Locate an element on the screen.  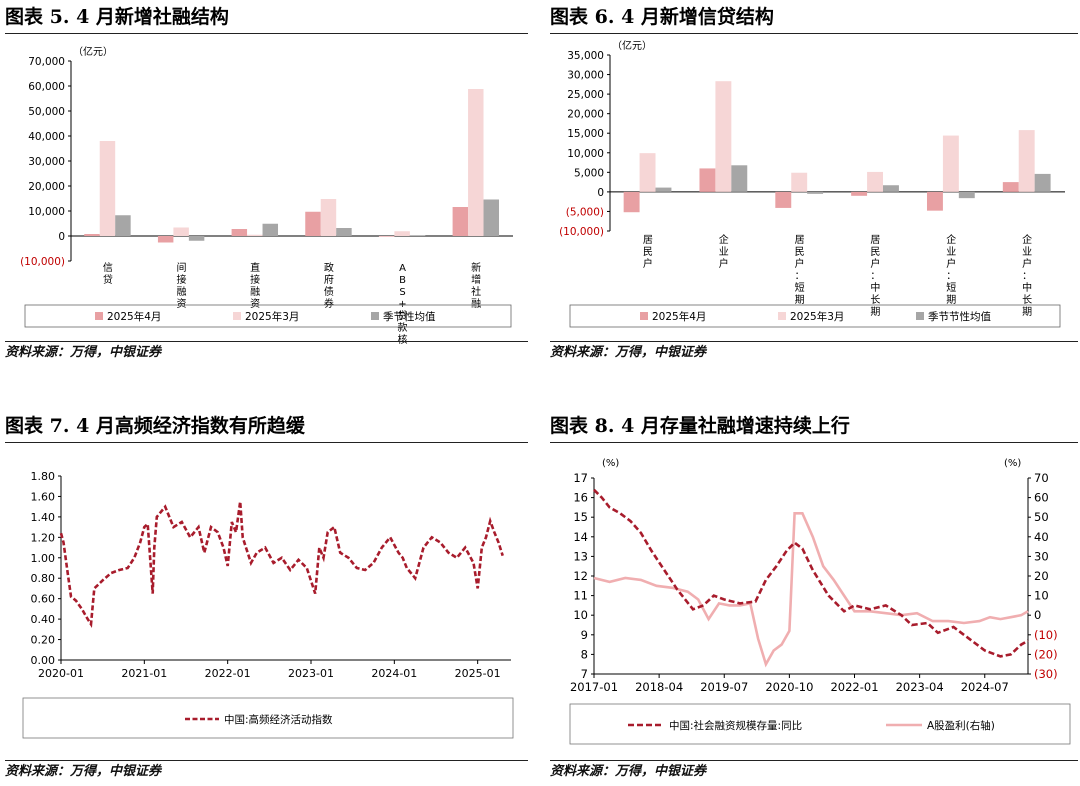
chart8-ytick-right: 60 is located at coordinates (1041, 498).